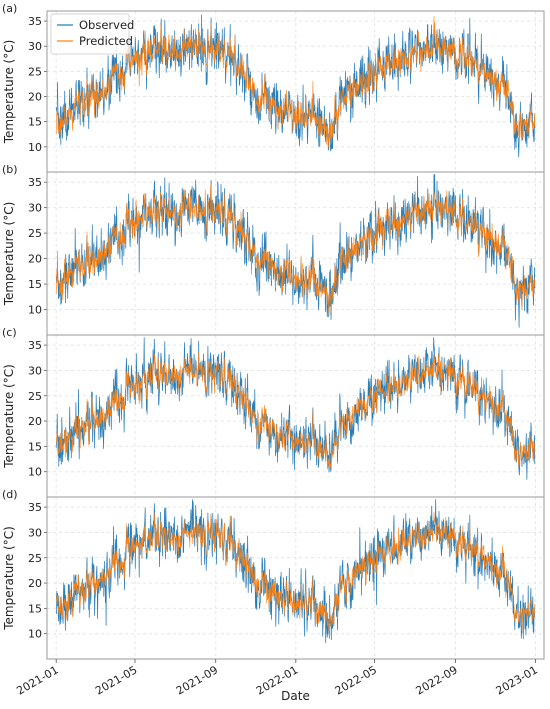 This screenshot has height=709, width=550. Describe the element at coordinates (295, 696) in the screenshot. I see `x-axis-label: Date` at that location.